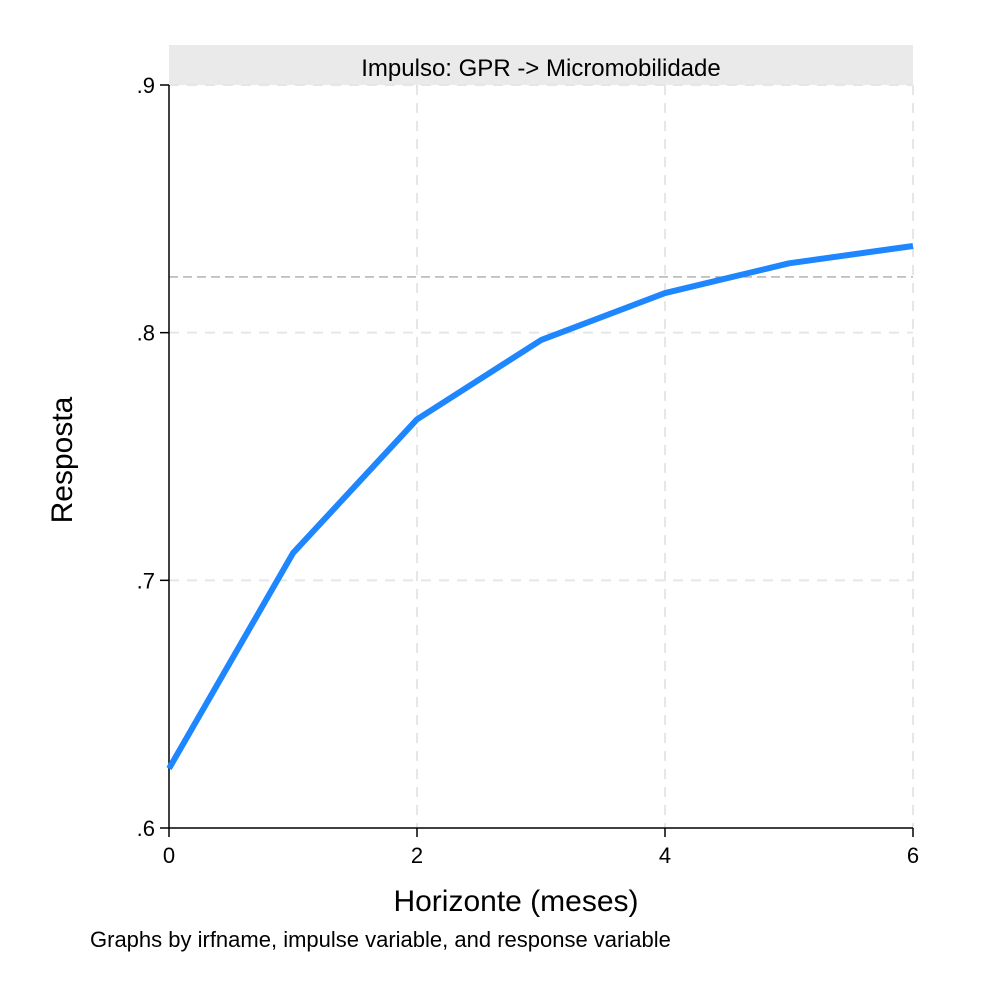  I want to click on panel-title-strip, so click(541, 65).